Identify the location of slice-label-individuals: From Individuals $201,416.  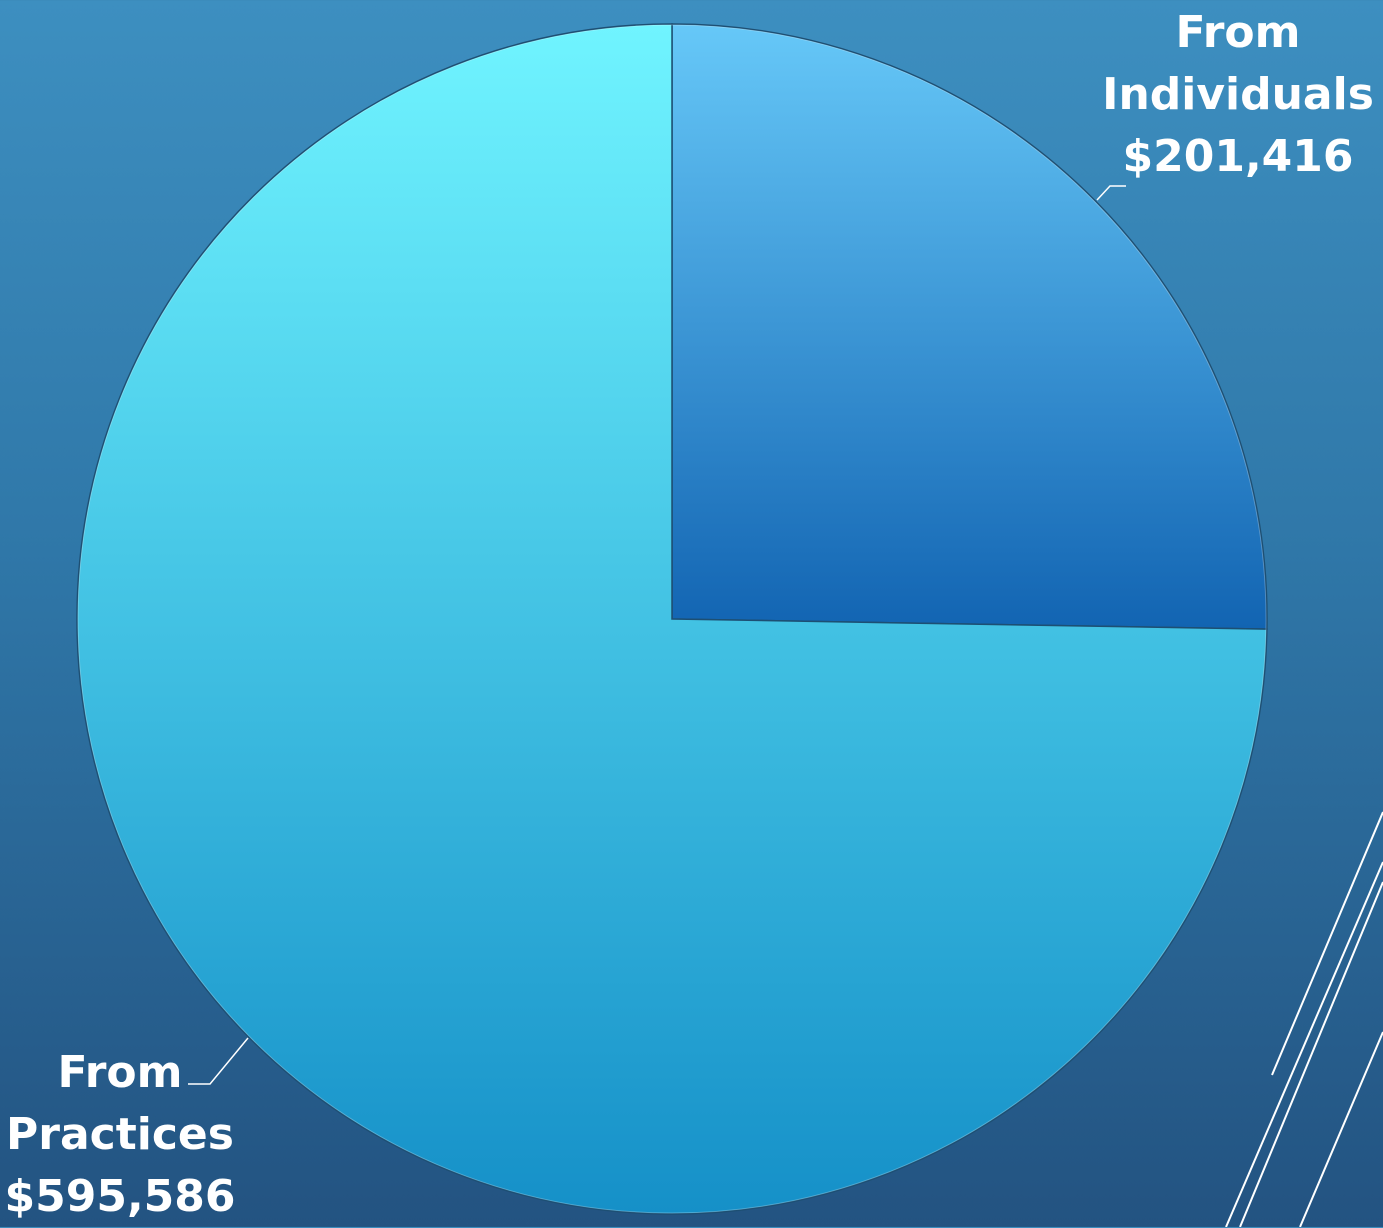
(1238, 95).